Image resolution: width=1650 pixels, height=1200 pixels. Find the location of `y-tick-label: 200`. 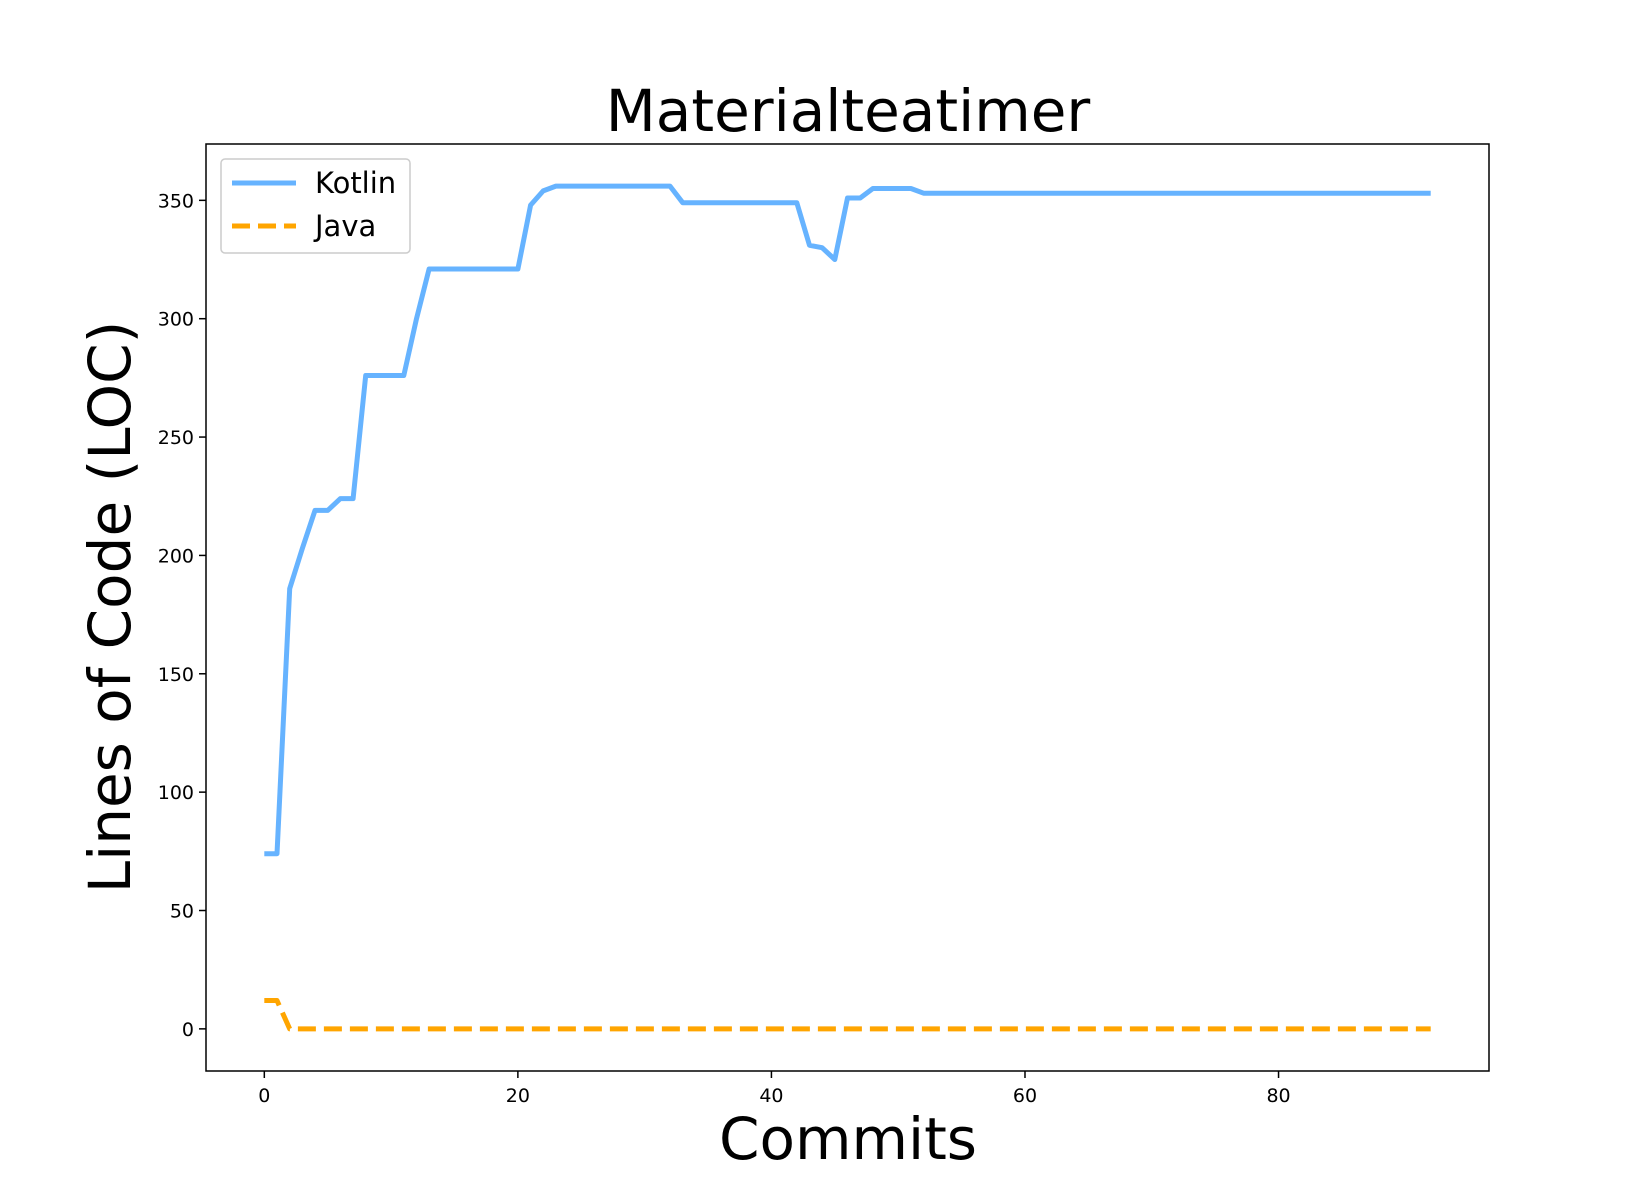

y-tick-label: 200 is located at coordinates (176, 556).